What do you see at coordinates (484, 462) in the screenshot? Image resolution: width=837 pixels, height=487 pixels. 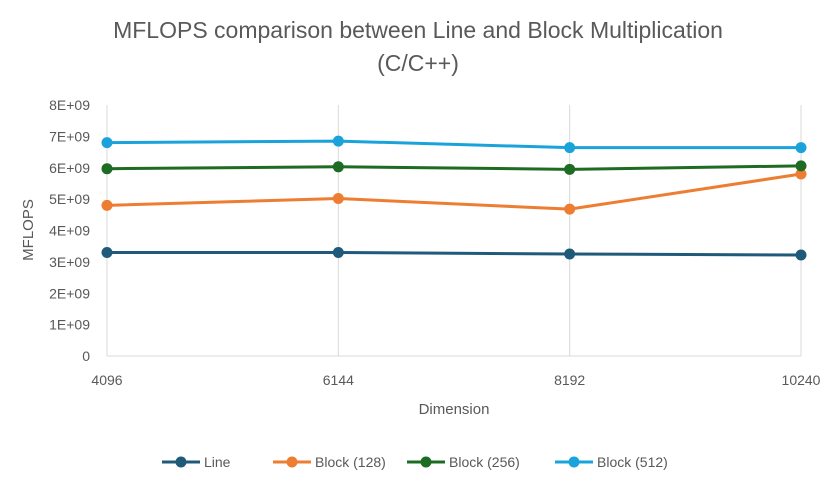 I see `legend-label: Block (256)` at bounding box center [484, 462].